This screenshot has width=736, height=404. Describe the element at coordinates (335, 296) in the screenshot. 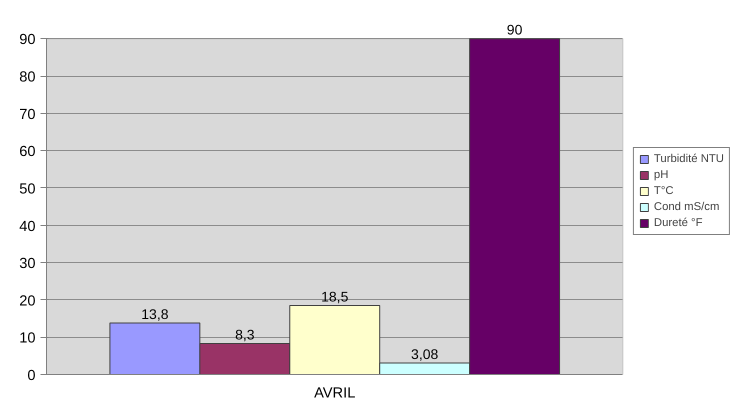

I see `data-label: 18,5` at that location.